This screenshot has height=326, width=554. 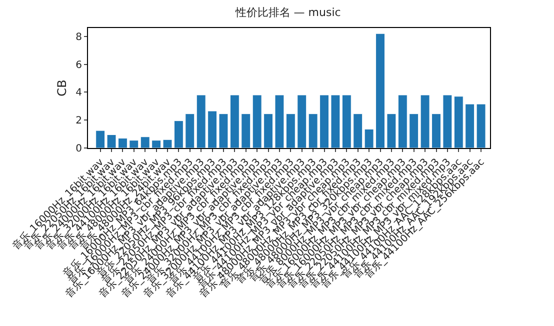 What do you see at coordinates (79, 121) in the screenshot?
I see `y-tick-label: 2` at bounding box center [79, 121].